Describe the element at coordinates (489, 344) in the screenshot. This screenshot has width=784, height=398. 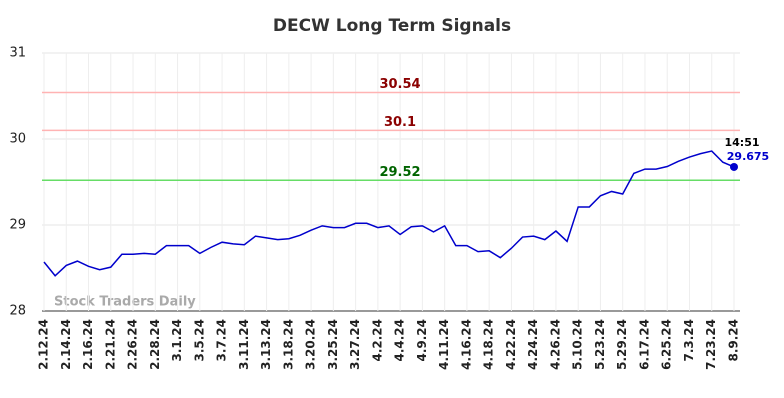
I see `x-tick-label: 4.18.24` at that location.